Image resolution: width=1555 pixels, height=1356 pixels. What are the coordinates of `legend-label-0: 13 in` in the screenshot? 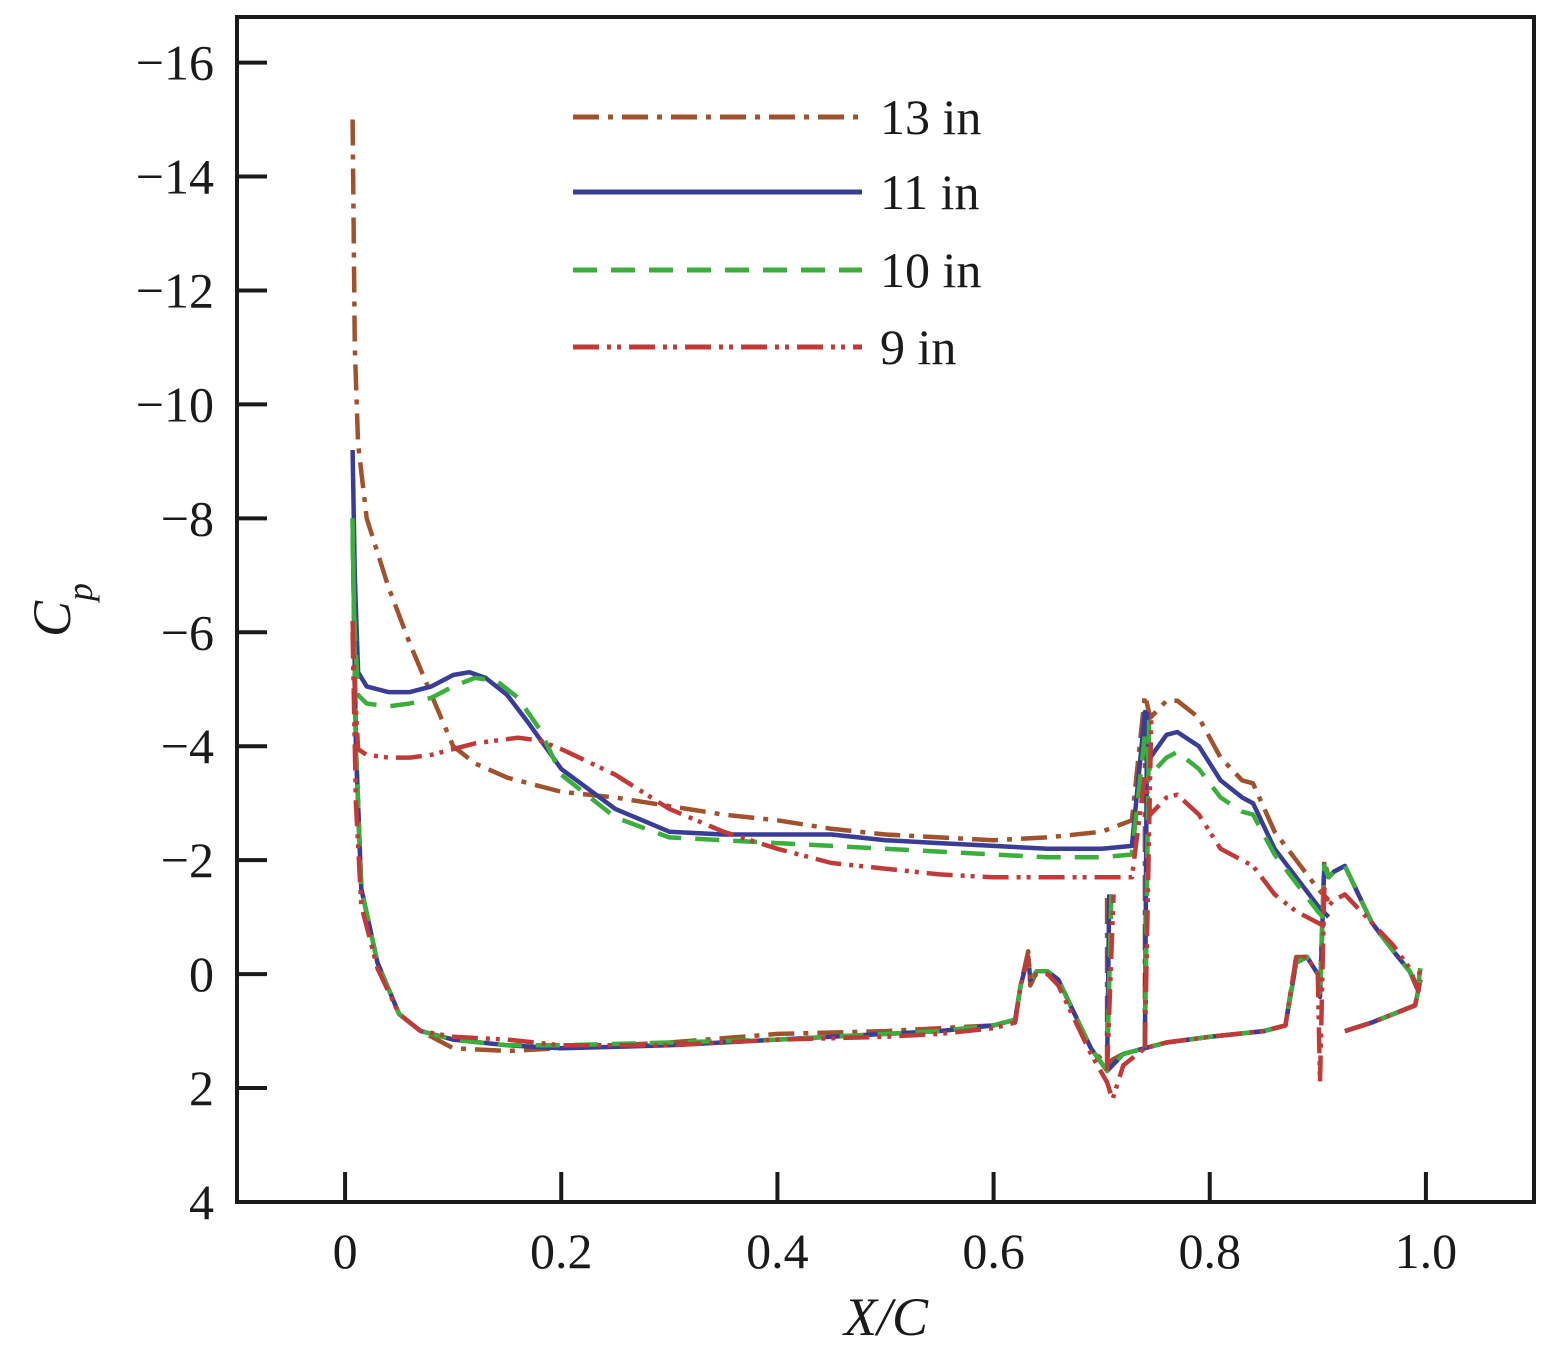 It's located at (930, 117).